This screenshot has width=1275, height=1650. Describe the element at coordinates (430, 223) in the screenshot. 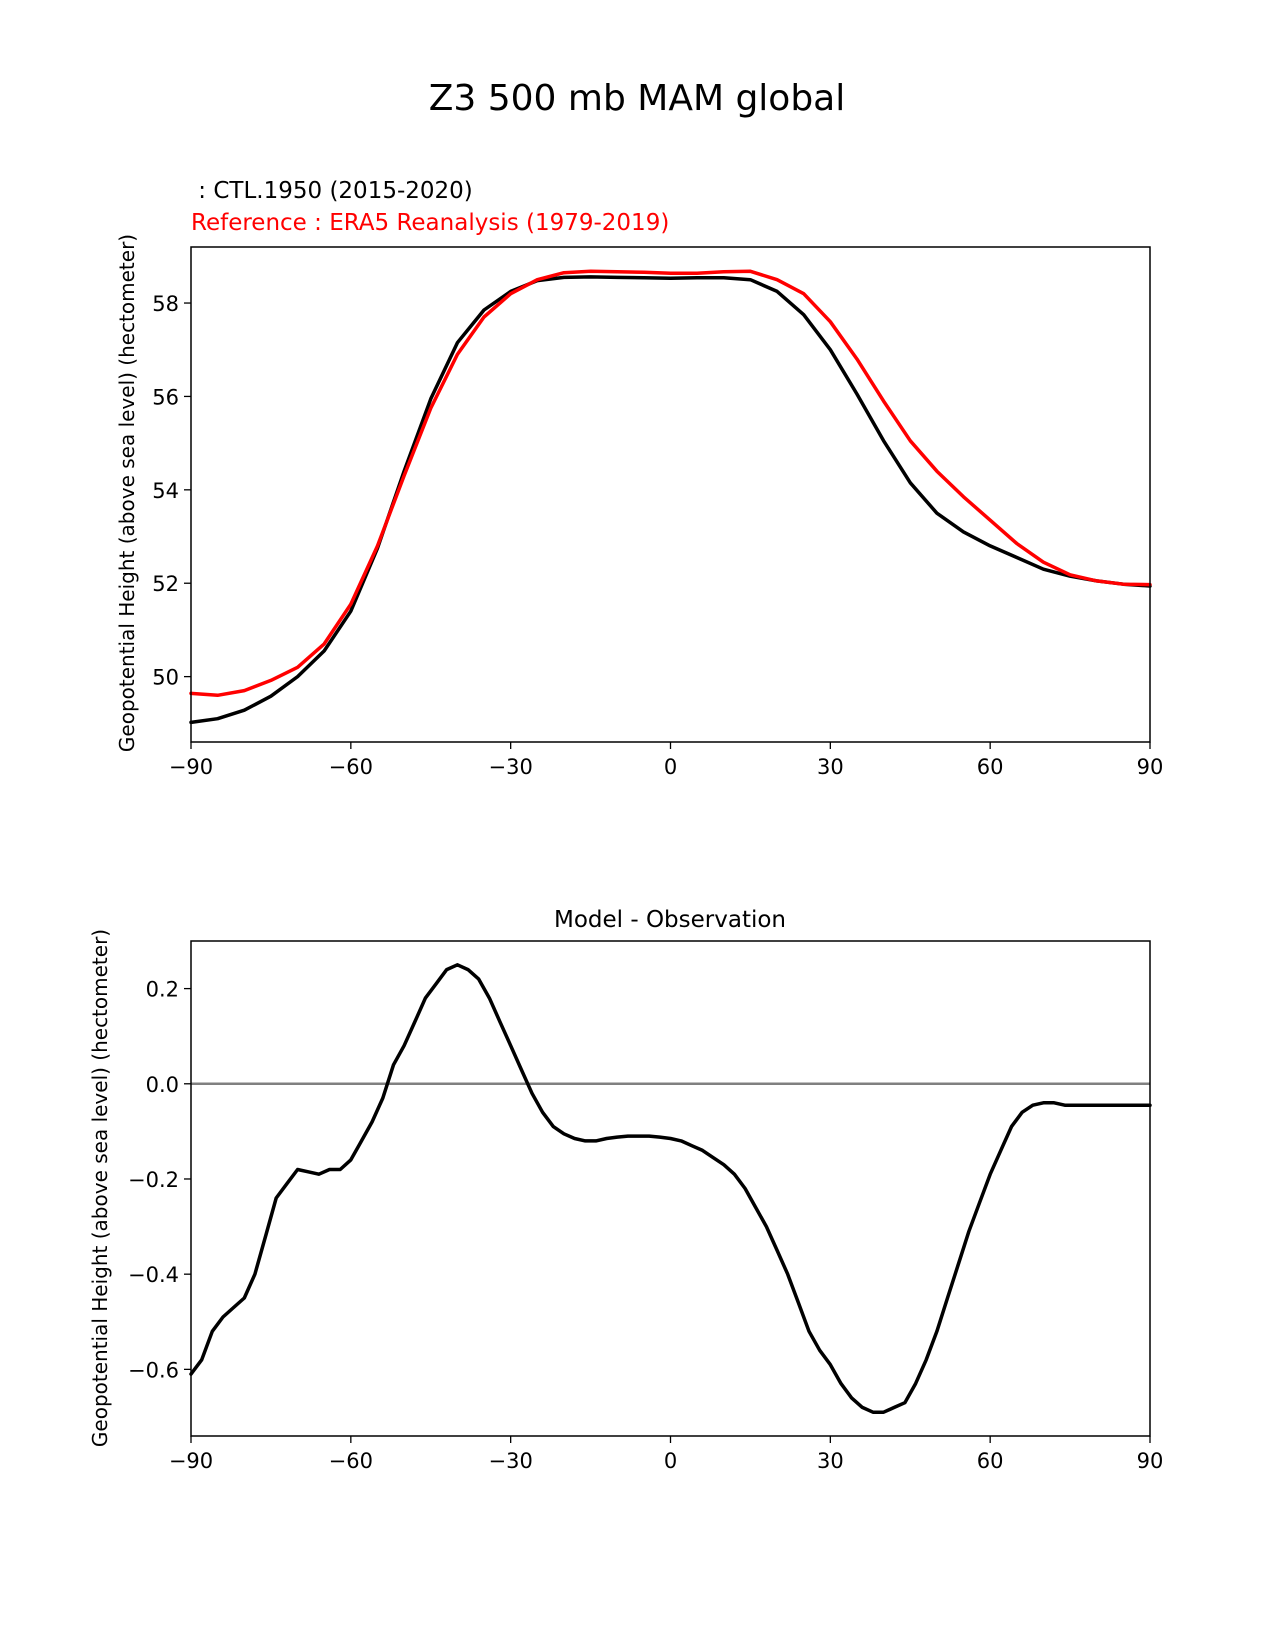

I see `reference-title: Reference : ERA5 Reanalysis (1979-2019)` at that location.